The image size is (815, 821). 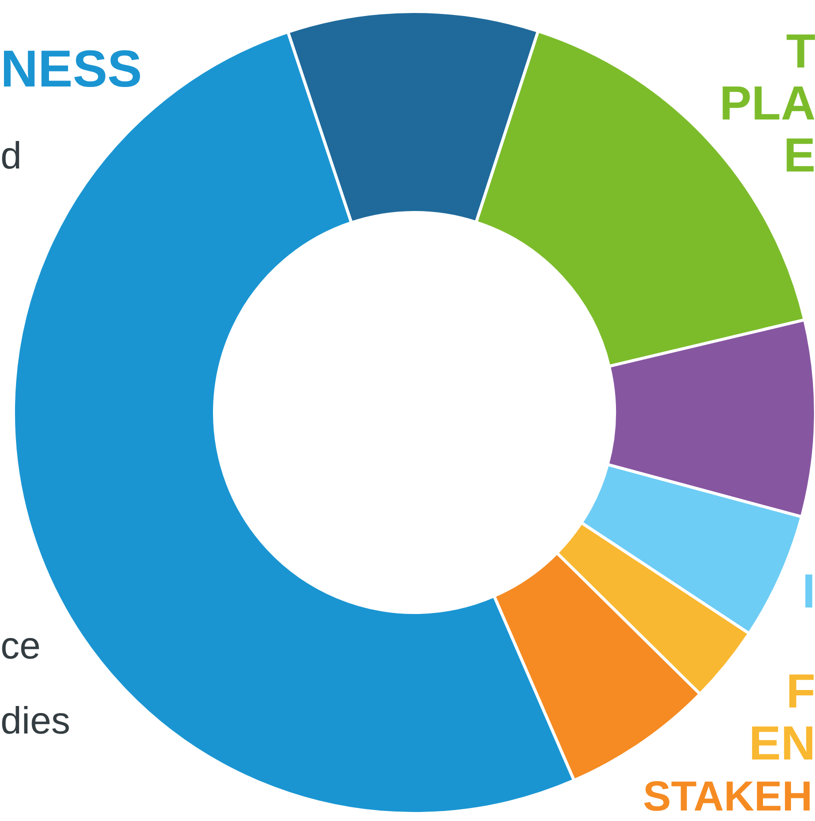 I want to click on slice-label: NESS, so click(x=71, y=69).